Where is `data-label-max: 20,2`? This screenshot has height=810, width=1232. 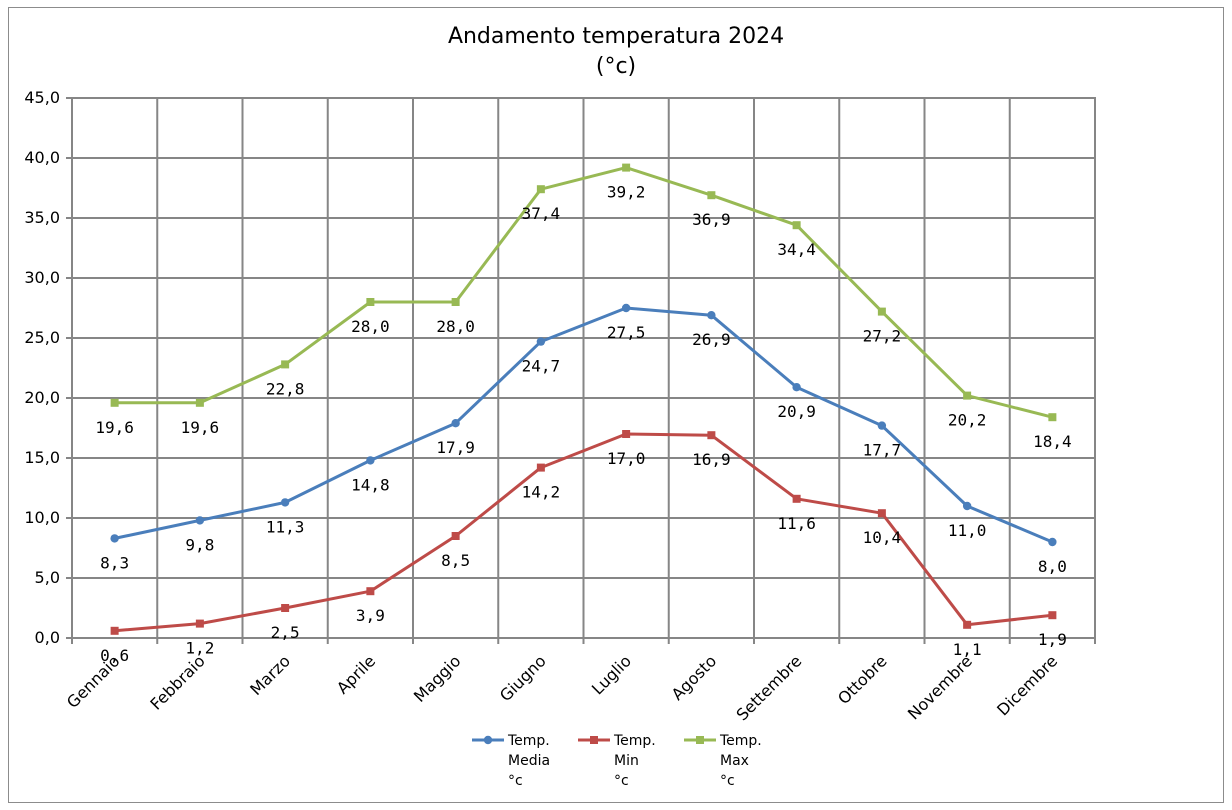
data-label-max: 20,2 is located at coordinates (967, 420).